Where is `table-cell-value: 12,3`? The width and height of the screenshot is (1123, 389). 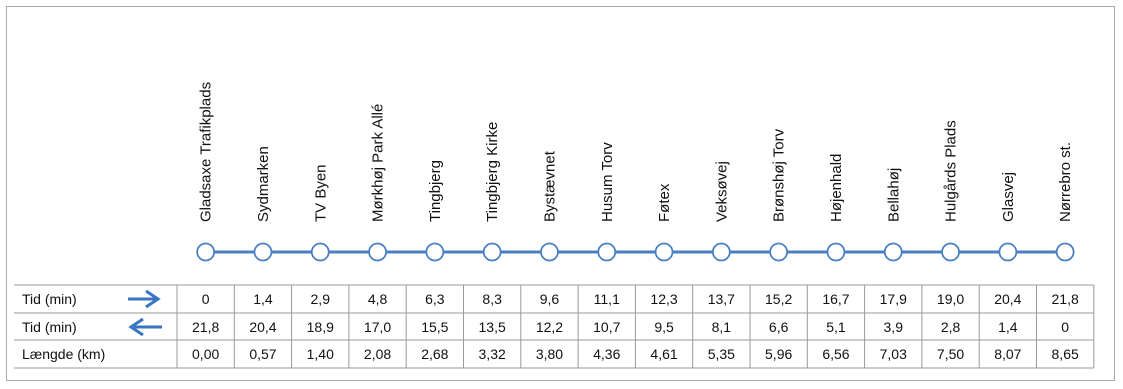
table-cell-value: 12,3 is located at coordinates (663, 299).